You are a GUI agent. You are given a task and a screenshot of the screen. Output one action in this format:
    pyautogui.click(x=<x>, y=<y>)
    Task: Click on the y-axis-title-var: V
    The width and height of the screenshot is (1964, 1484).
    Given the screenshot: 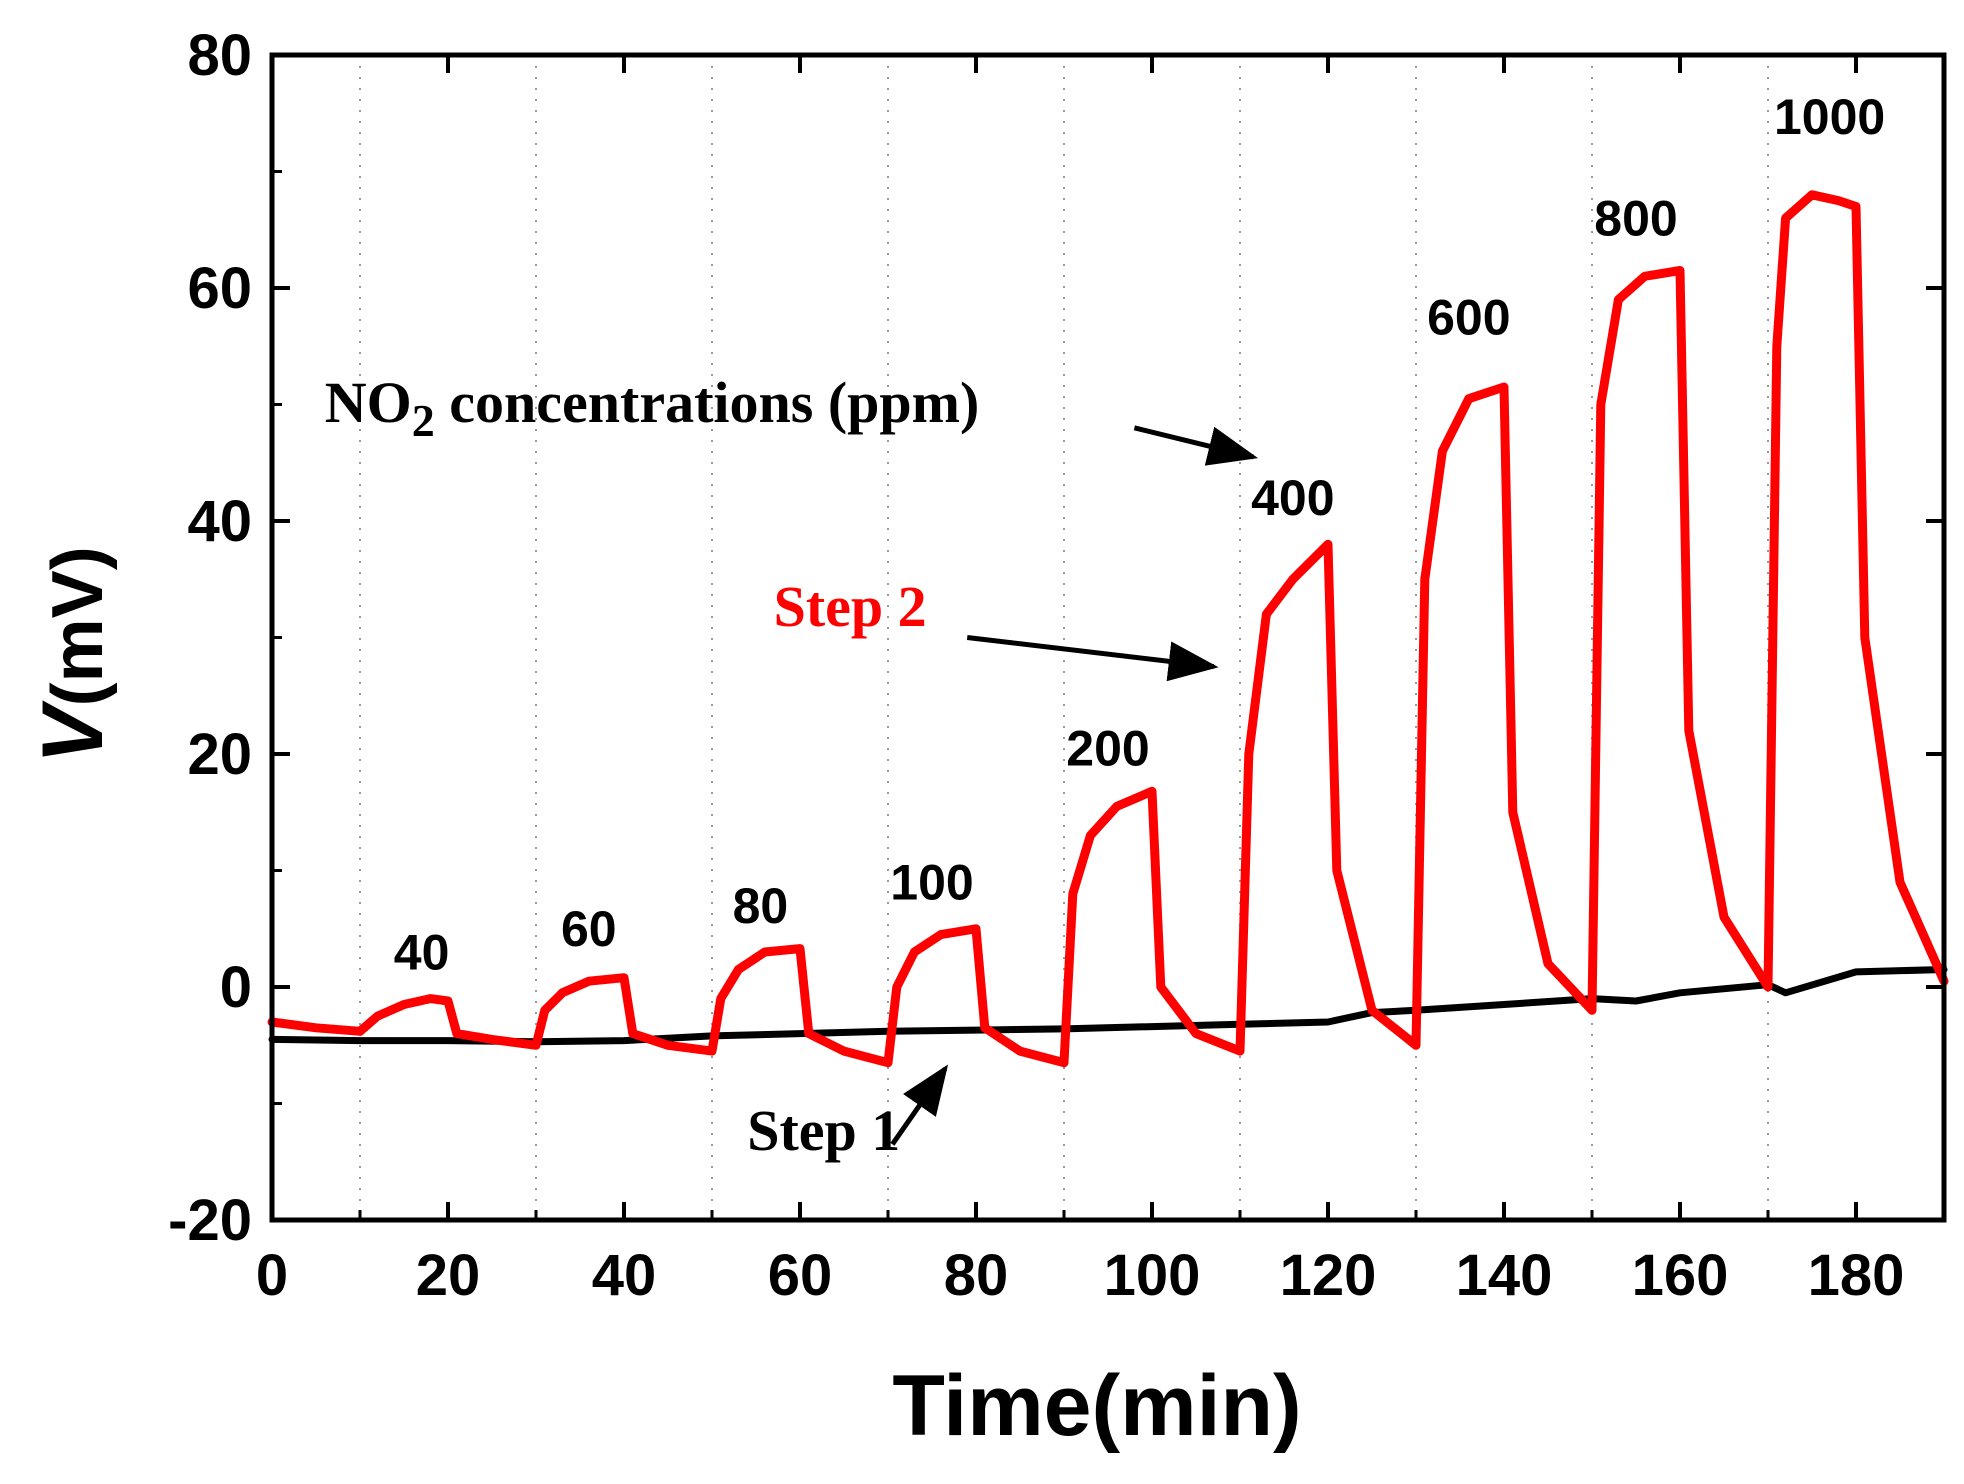 What is the action you would take?
    pyautogui.click(x=73, y=732)
    